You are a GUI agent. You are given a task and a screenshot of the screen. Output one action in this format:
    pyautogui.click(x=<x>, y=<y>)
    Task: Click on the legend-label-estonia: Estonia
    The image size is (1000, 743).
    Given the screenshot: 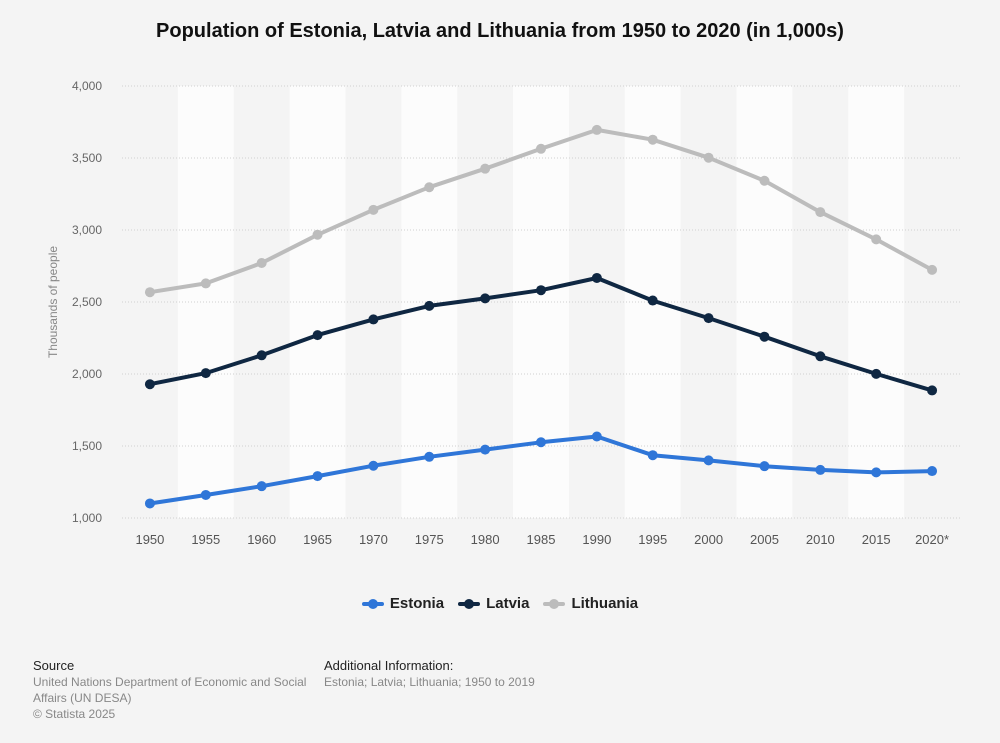 What is the action you would take?
    pyautogui.click(x=417, y=603)
    